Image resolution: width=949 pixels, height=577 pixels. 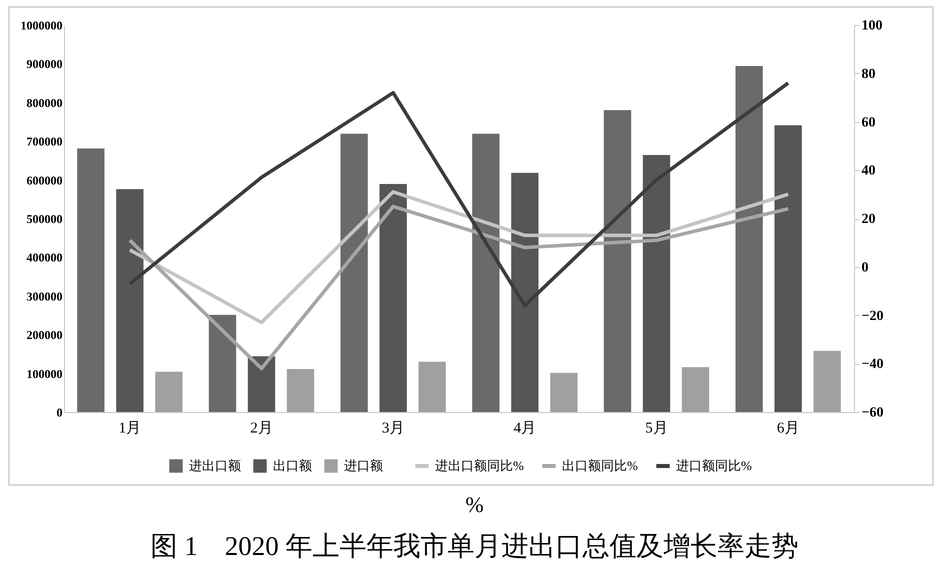 I want to click on y-tick-label: 900000, so click(x=44, y=64).